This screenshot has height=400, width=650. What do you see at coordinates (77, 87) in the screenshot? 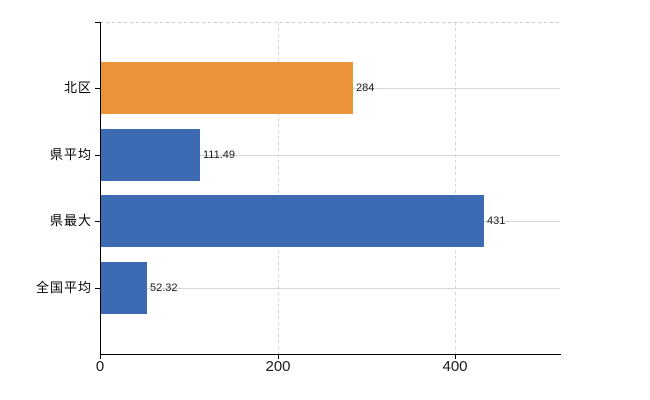
I see `y-axis-category-label: 北区` at bounding box center [77, 87].